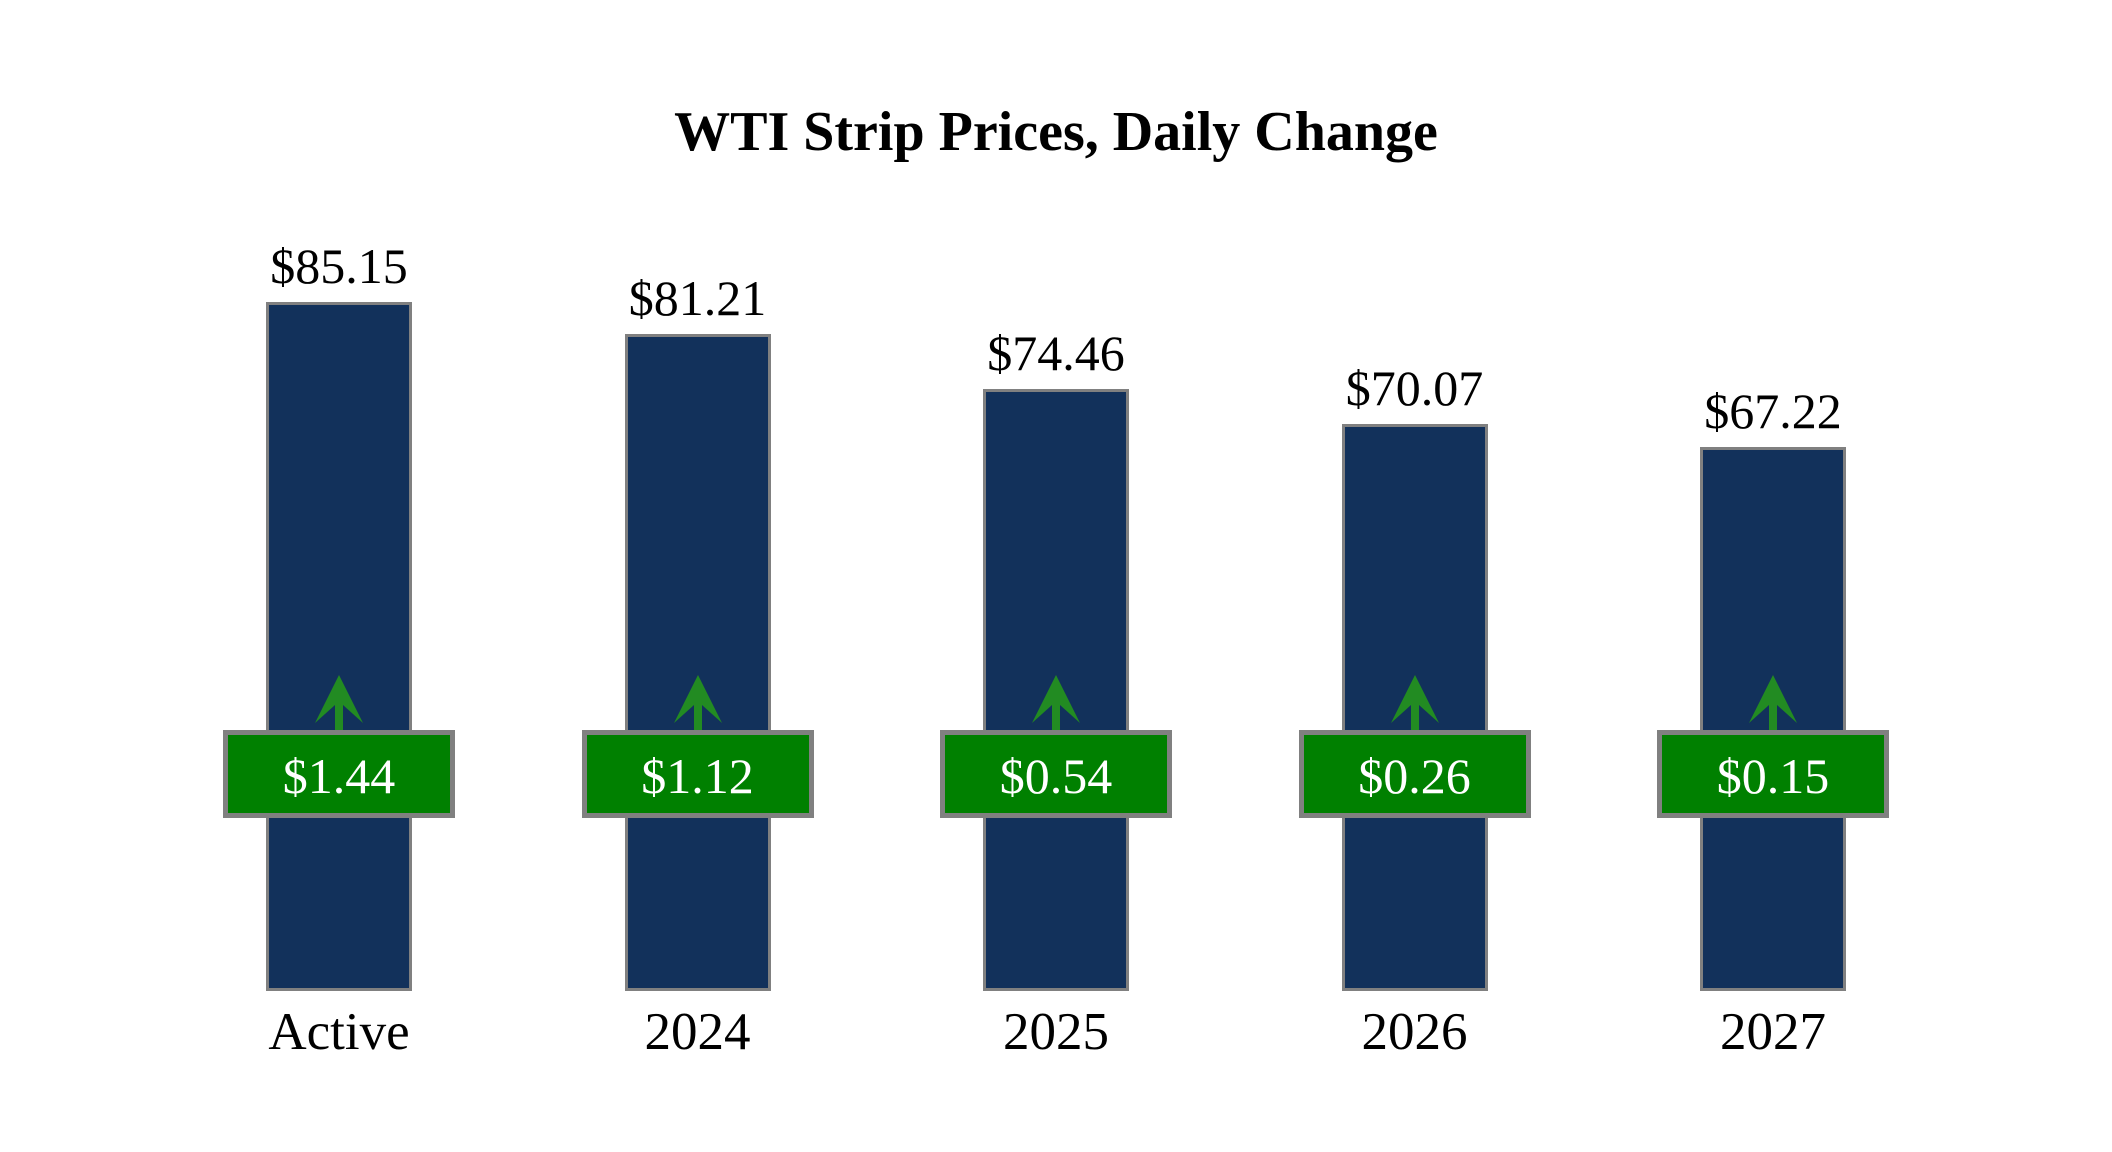  I want to click on change-badge-label: $0.26, so click(1414, 776).